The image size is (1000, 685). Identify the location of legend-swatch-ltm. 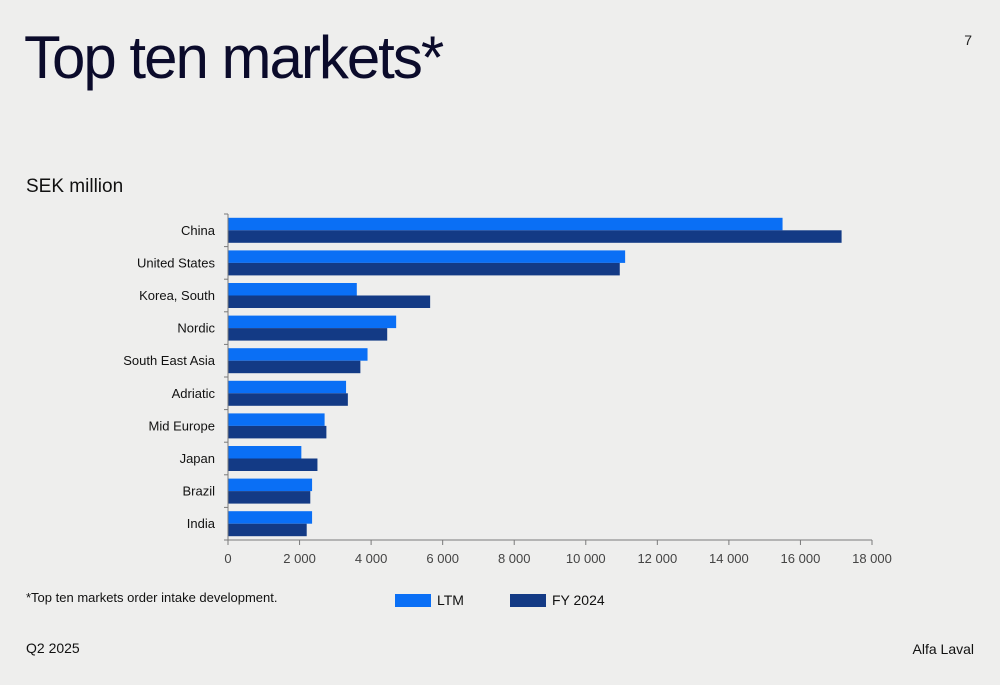
(413, 600).